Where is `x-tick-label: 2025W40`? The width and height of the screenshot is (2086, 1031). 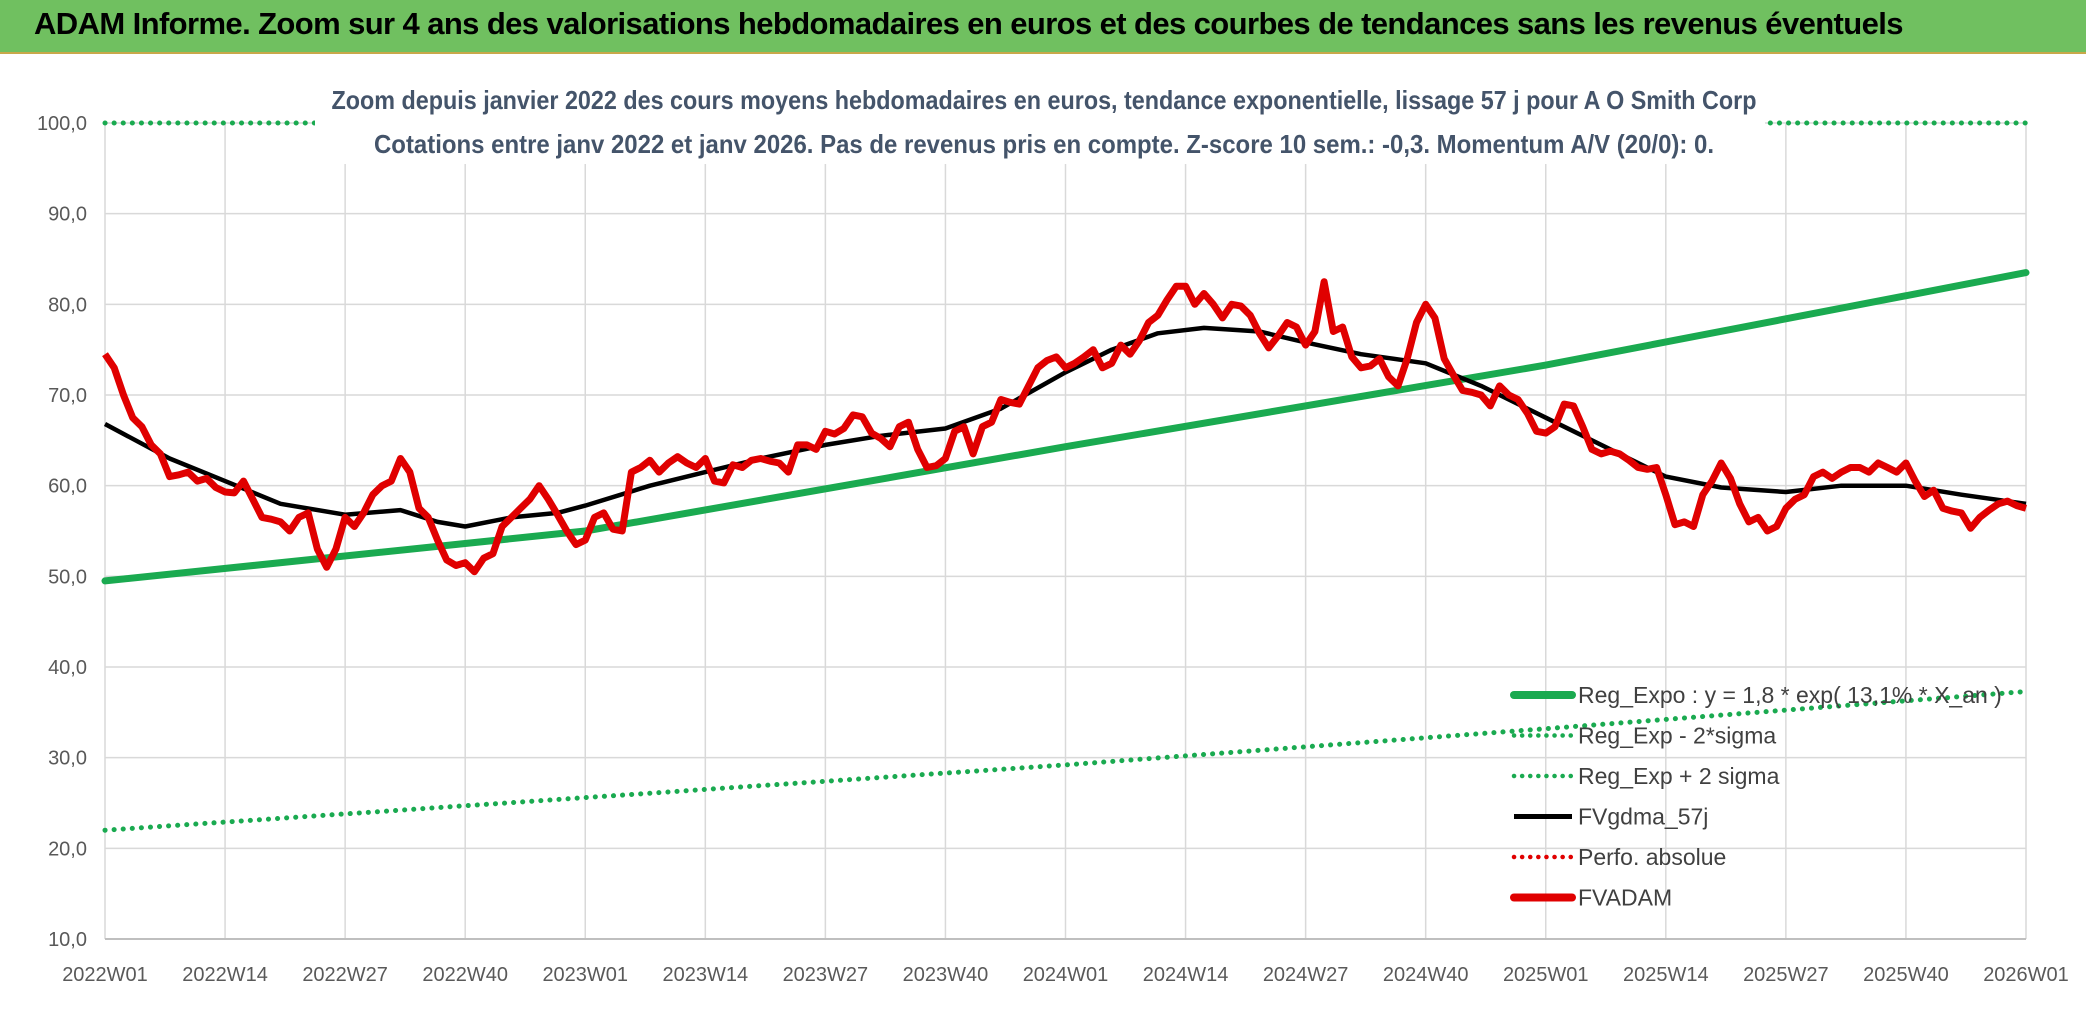 x-tick-label: 2025W40 is located at coordinates (1906, 975).